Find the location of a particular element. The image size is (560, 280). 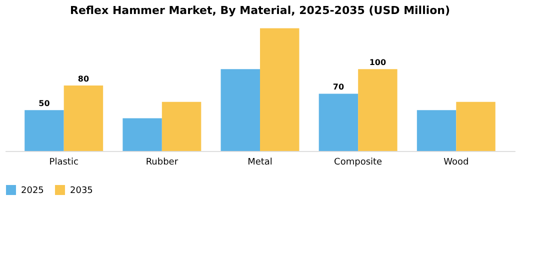

x-tick-label: Rubber is located at coordinates (162, 163).